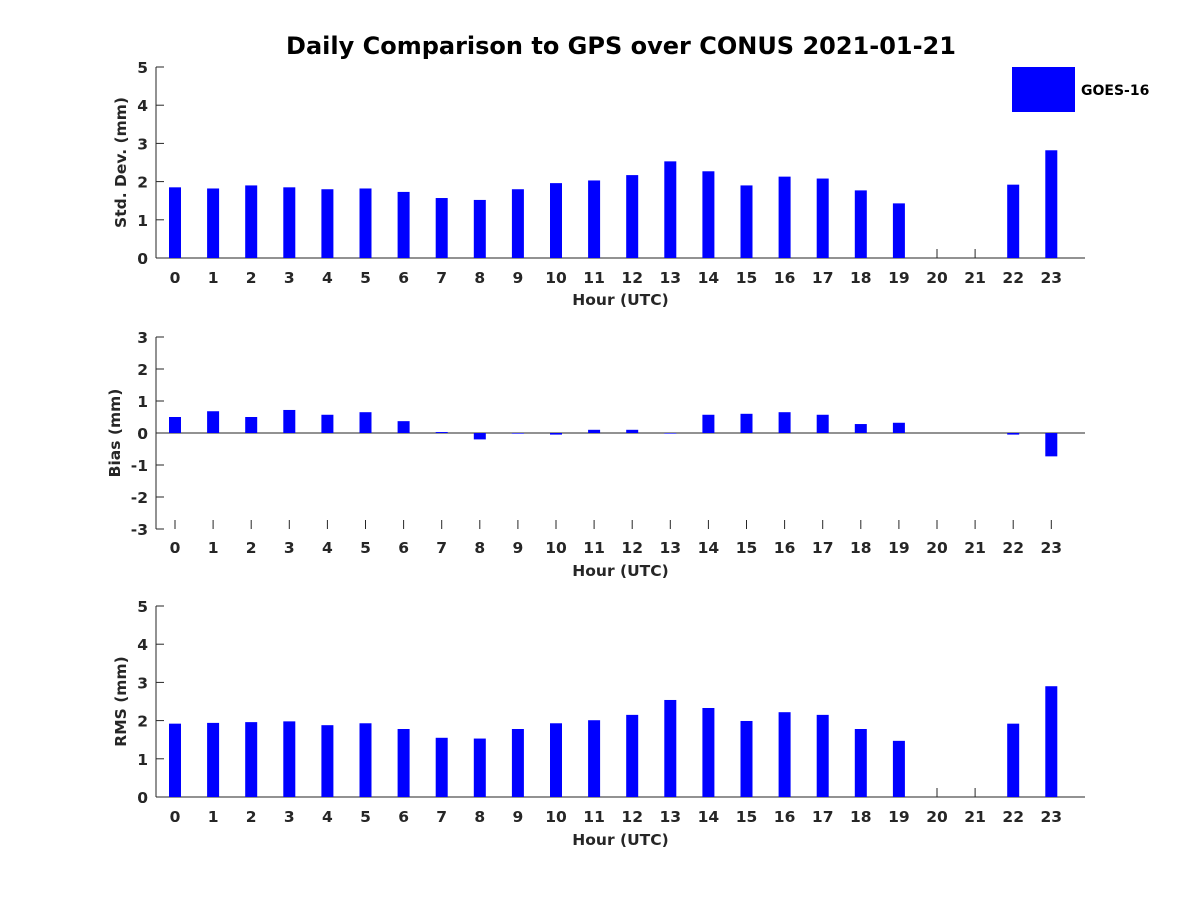  I want to click on x-tick-label: 22, so click(1013, 817).